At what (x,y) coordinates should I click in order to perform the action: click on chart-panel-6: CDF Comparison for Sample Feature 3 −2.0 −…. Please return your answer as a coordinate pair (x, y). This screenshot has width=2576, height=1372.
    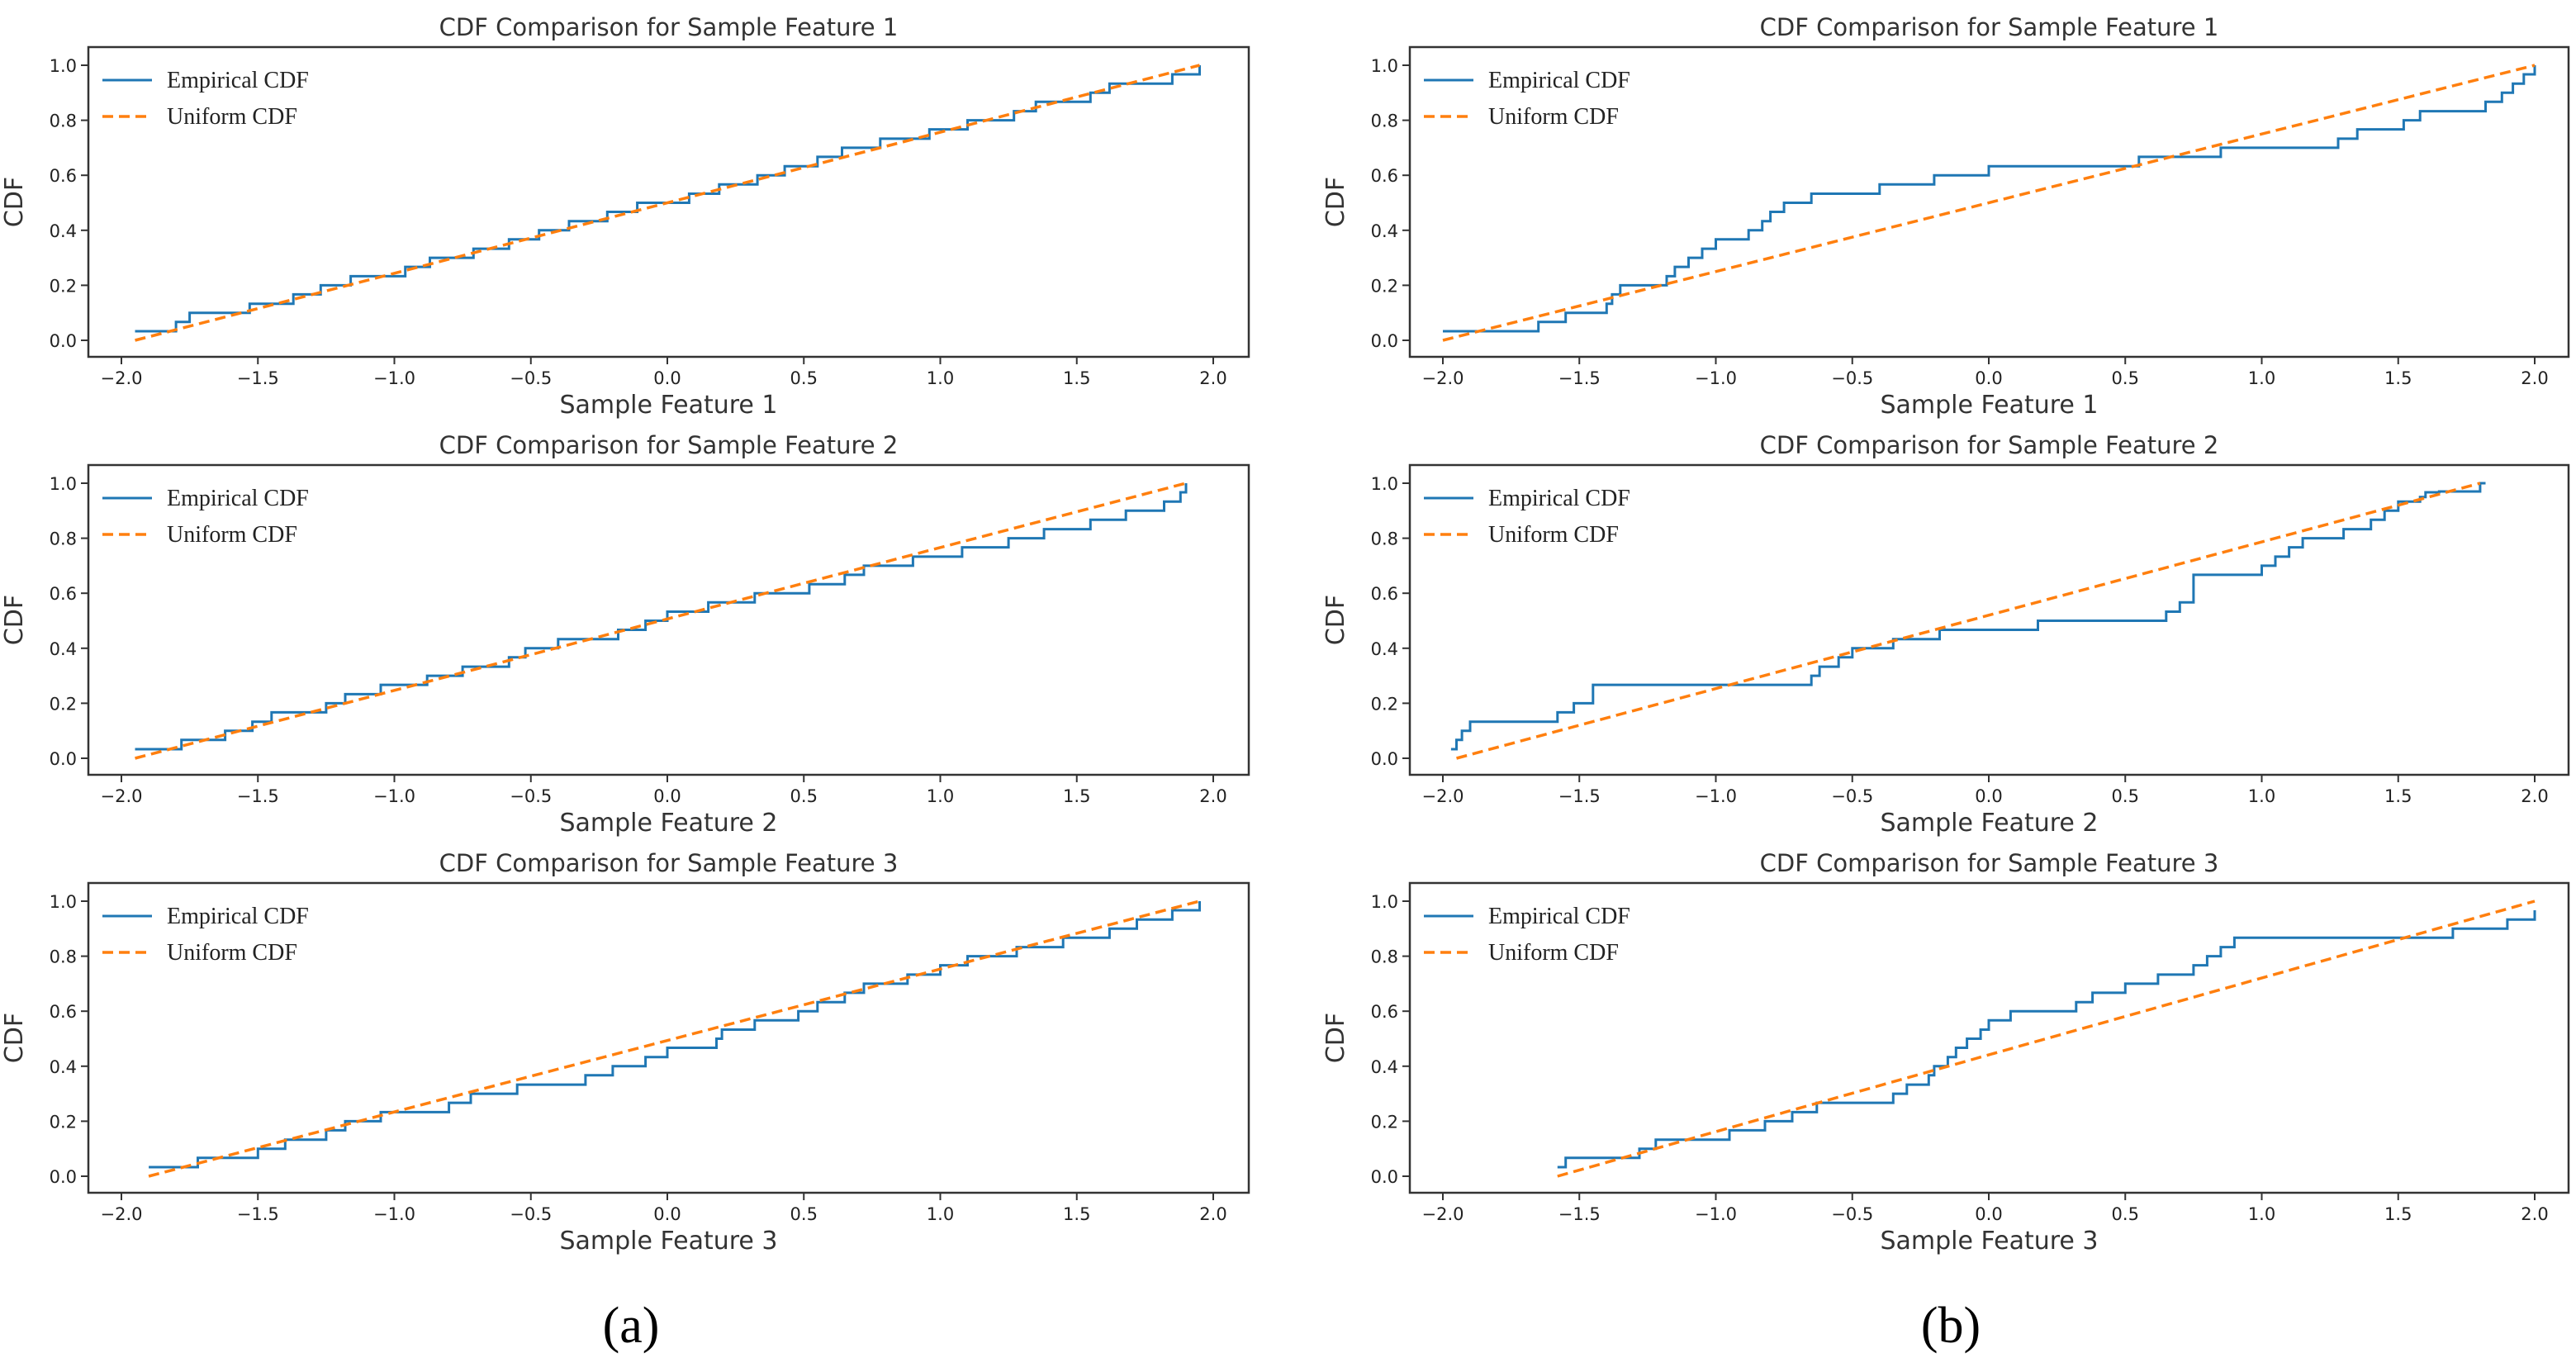
    Looking at the image, I should click on (1945, 1052).